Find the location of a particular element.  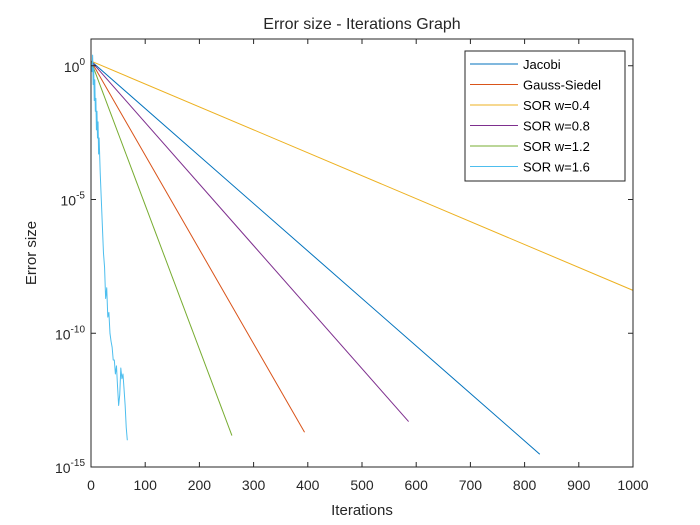

legend-box is located at coordinates (545, 116).